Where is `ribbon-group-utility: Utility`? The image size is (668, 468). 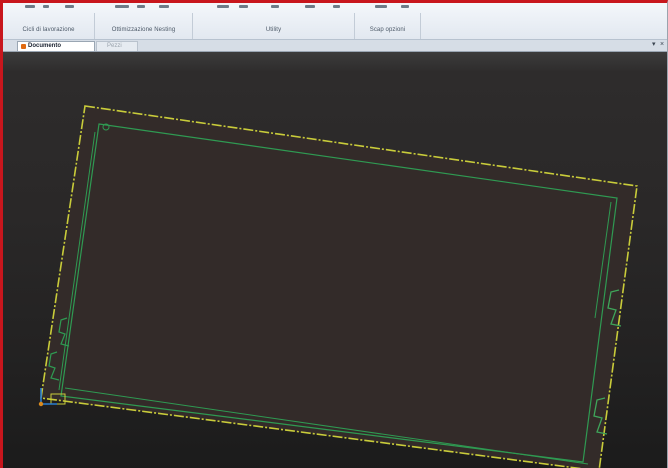 ribbon-group-utility: Utility is located at coordinates (274, 26).